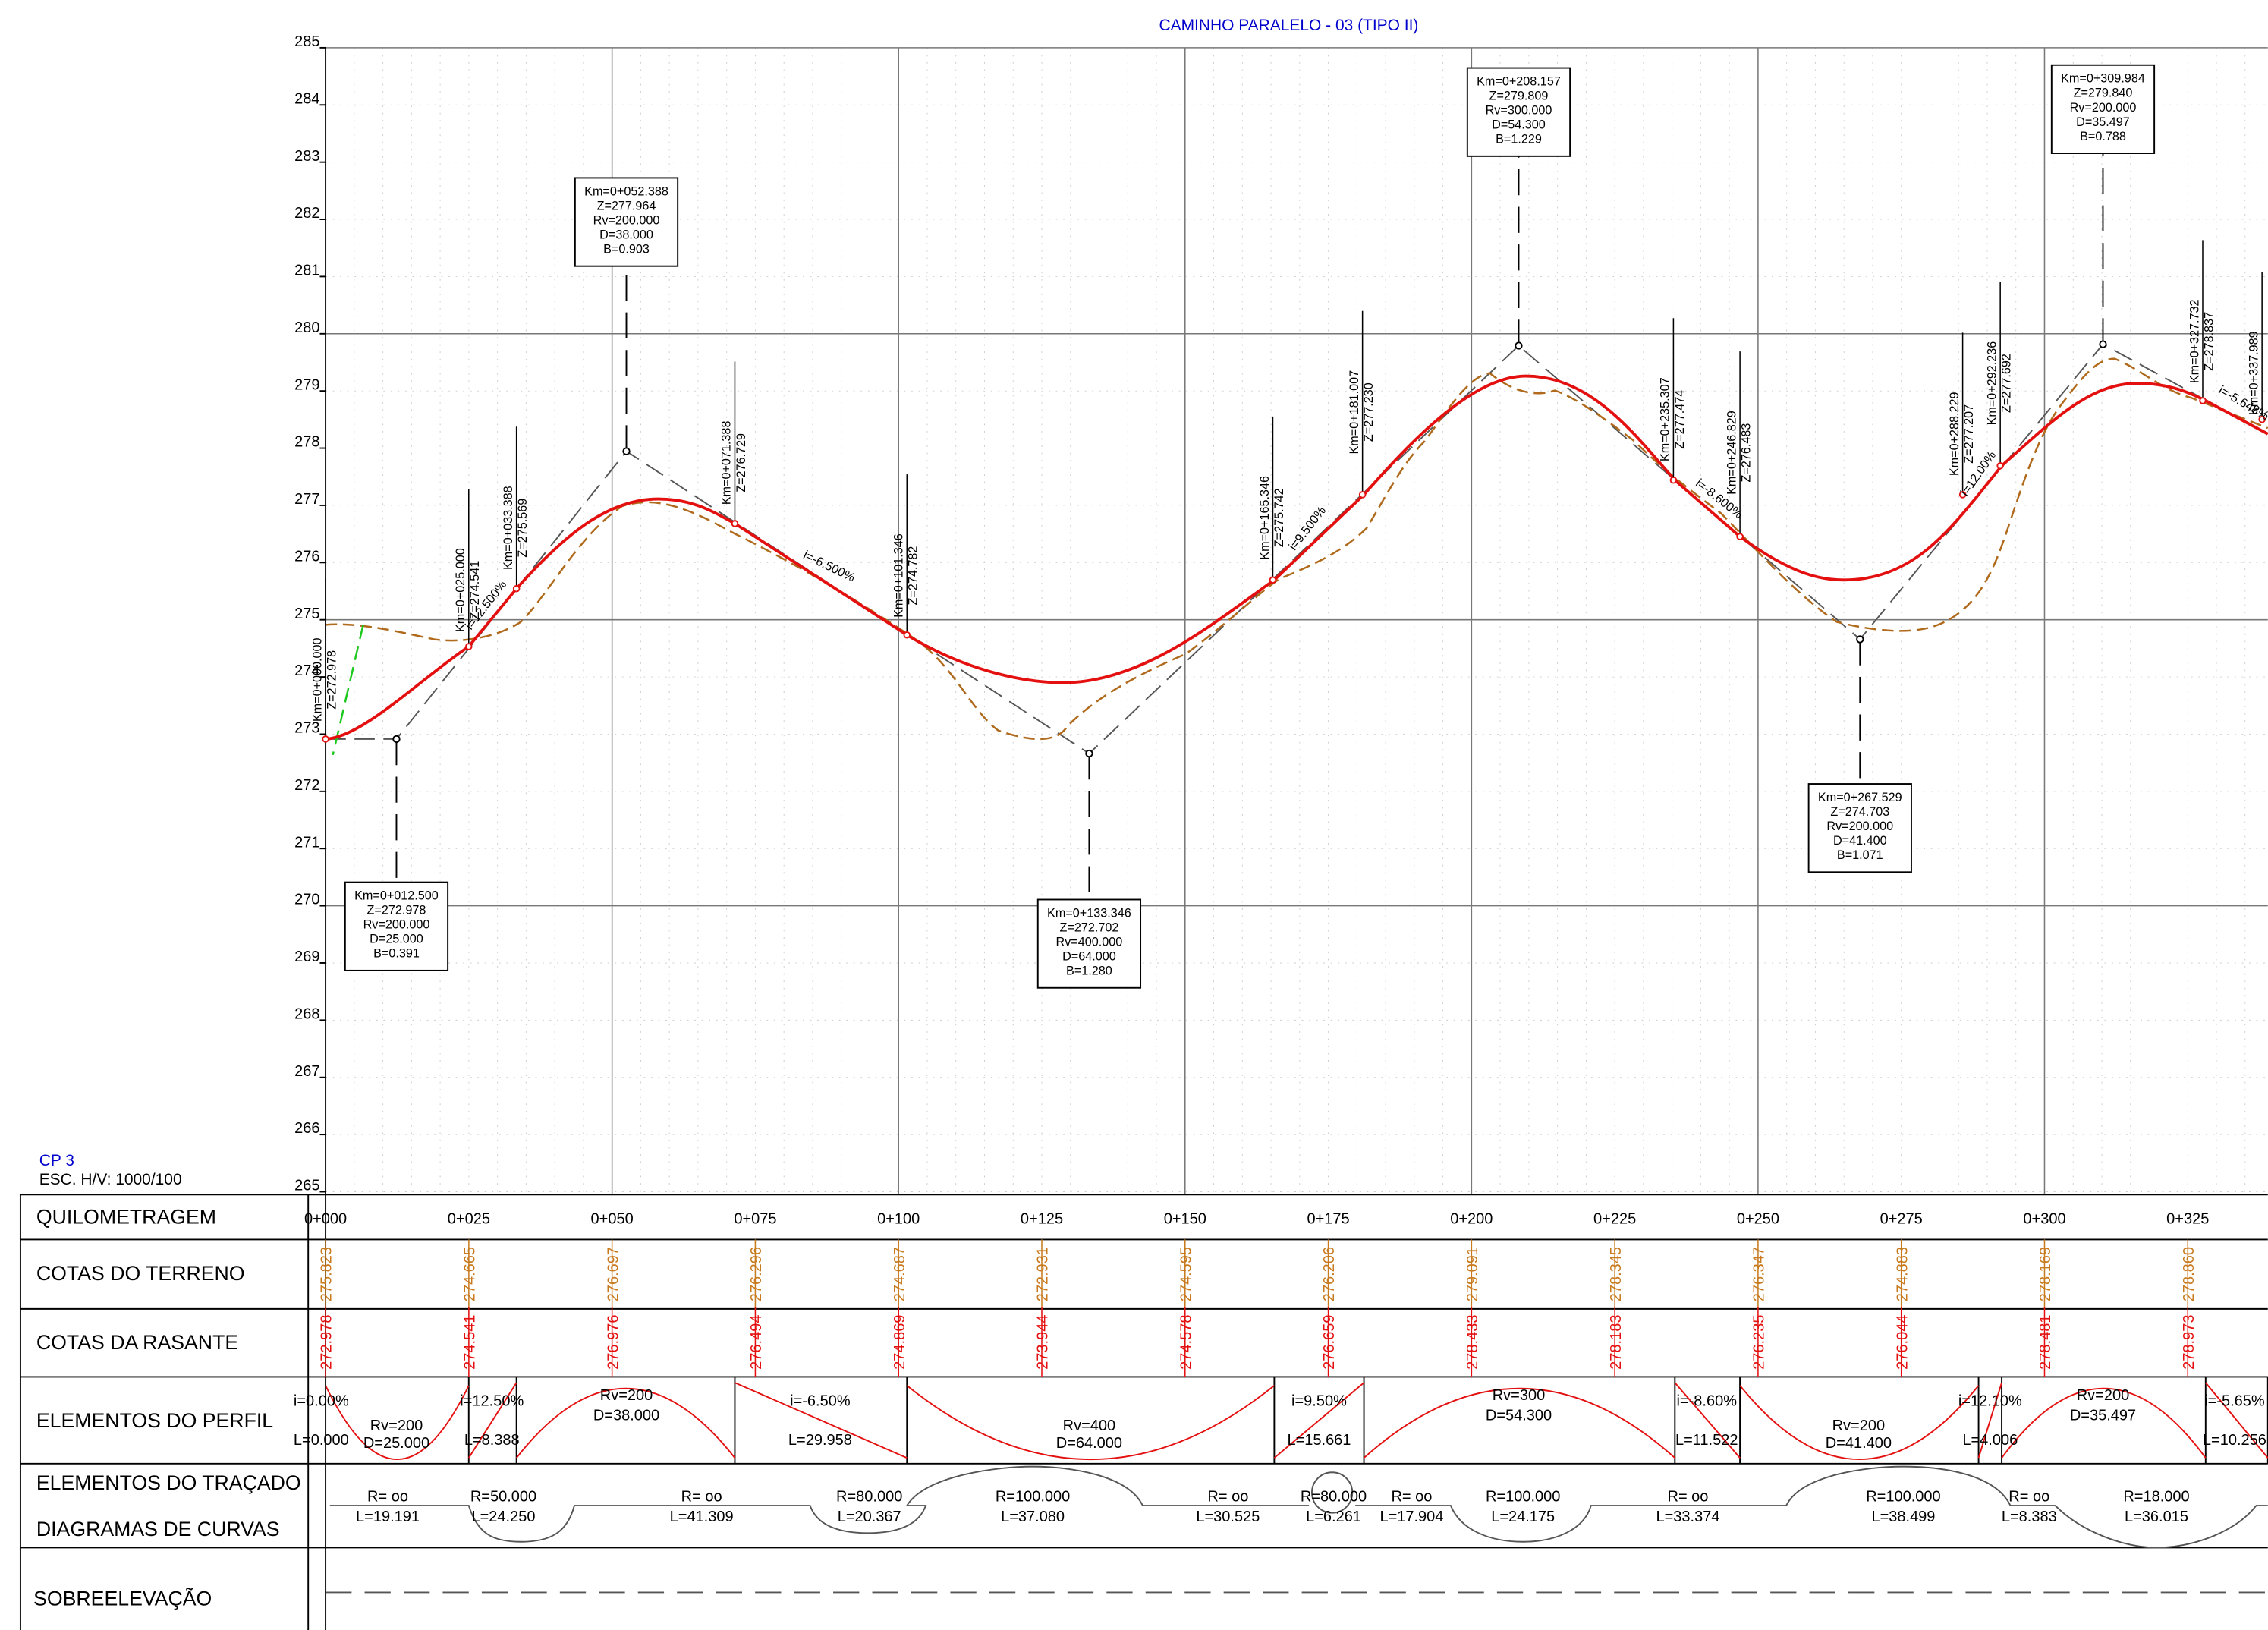 This screenshot has height=1630, width=2268. I want to click on alignment-label: L=19.191, so click(388, 1517).